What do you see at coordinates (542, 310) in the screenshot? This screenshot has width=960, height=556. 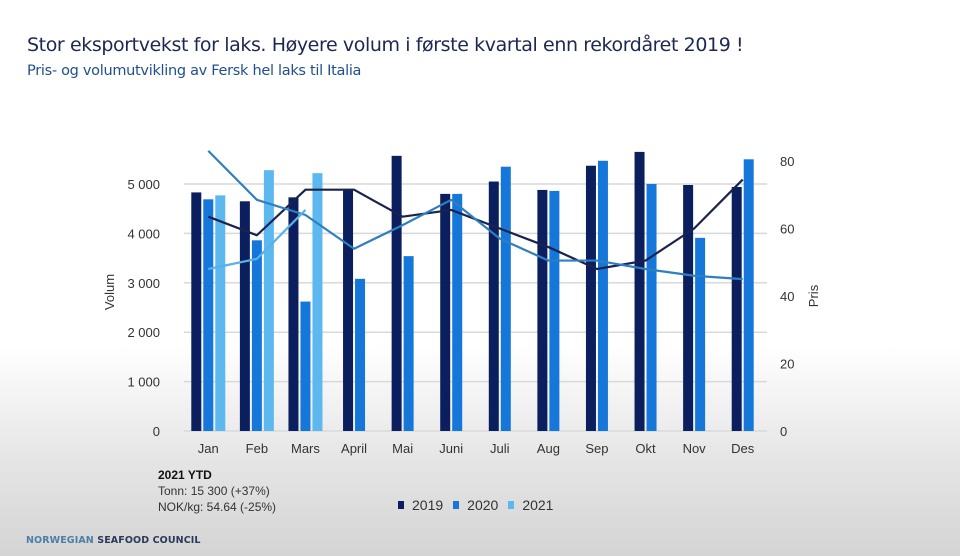 I see `bar-2019-Aug` at bounding box center [542, 310].